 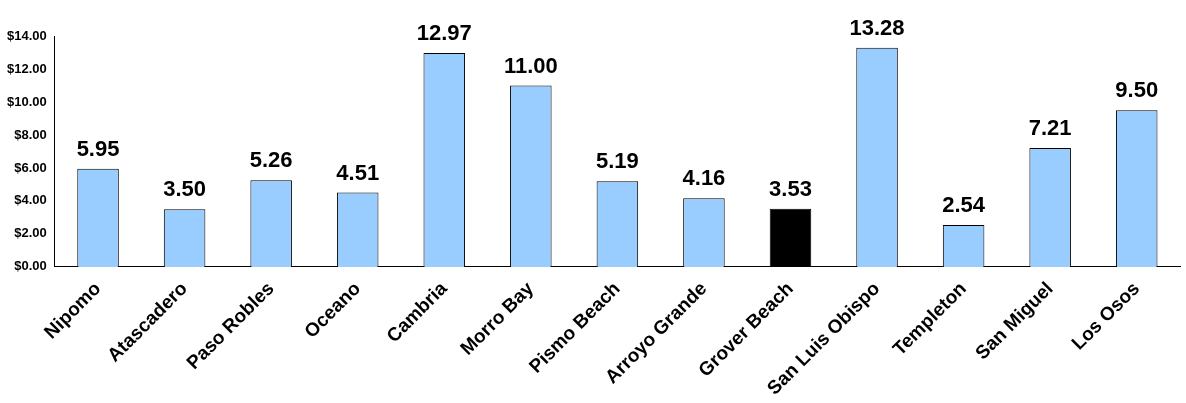 What do you see at coordinates (617, 161) in the screenshot?
I see `data-label: 5.19` at bounding box center [617, 161].